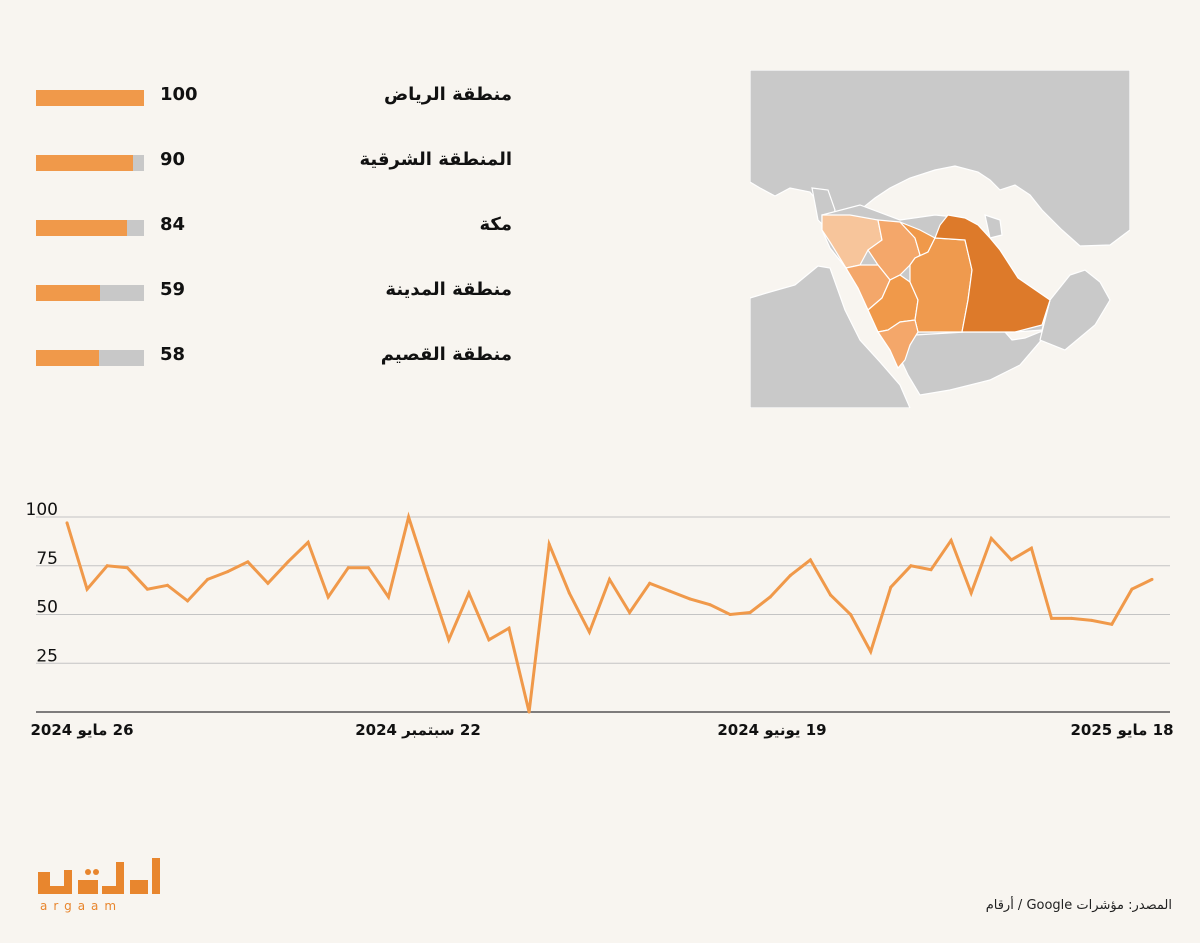 This screenshot has height=943, width=1200. I want to click on region-bar-value: 59, so click(173, 289).